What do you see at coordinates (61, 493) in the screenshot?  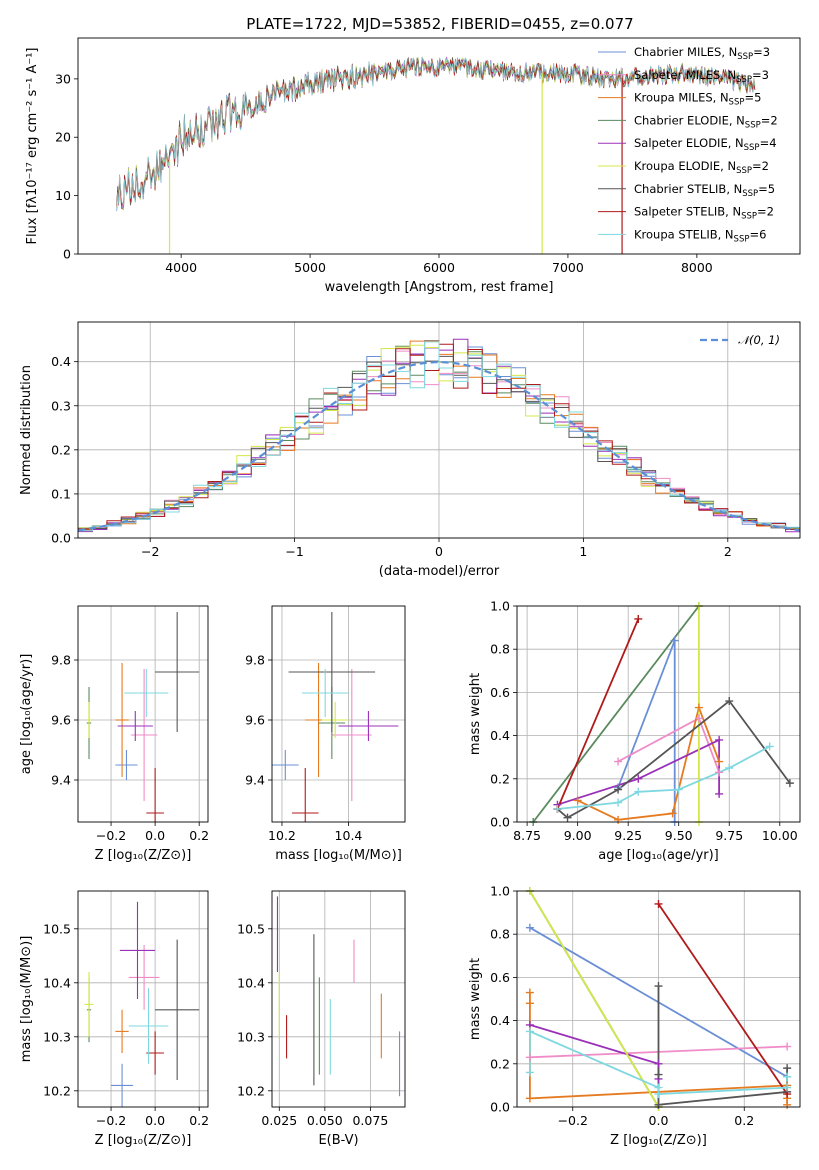 I see `y-tick-label: 0.1` at bounding box center [61, 493].